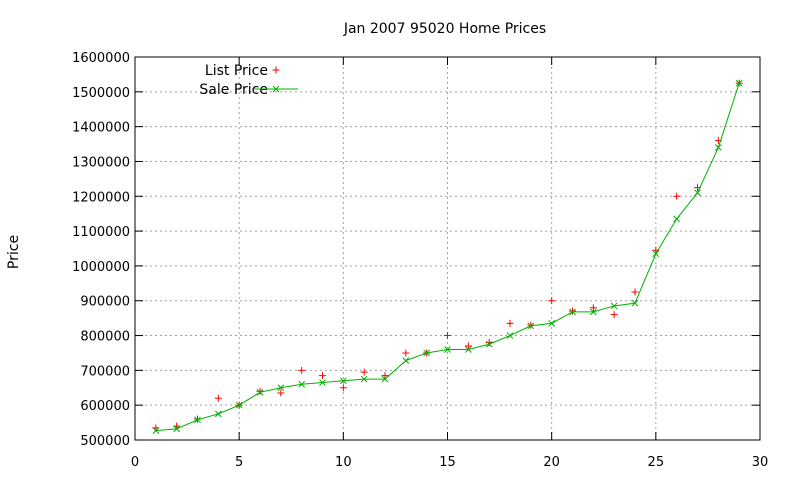 The width and height of the screenshot is (800, 480). Describe the element at coordinates (233, 90) in the screenshot. I see `legend-label: Sale Price` at that location.